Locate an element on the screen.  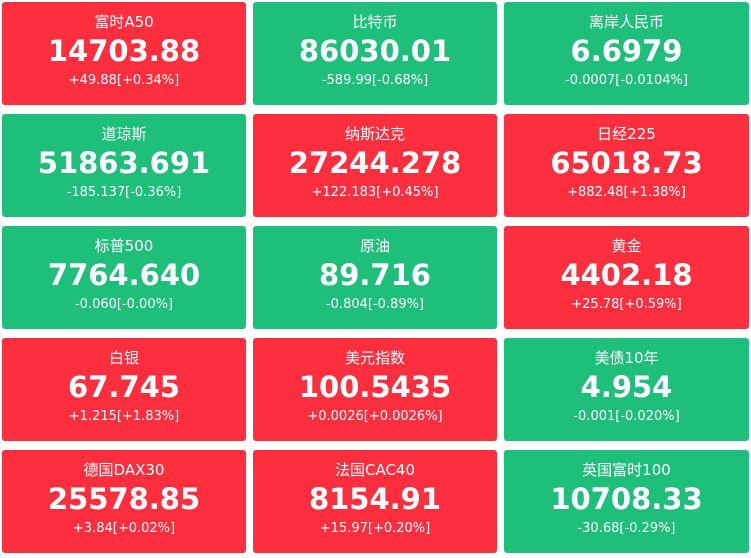
quote-price: 4402.18 is located at coordinates (626, 275).